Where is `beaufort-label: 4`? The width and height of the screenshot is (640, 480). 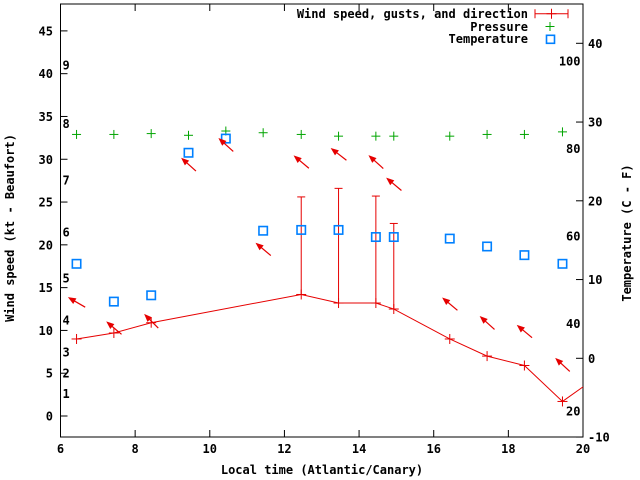 beaufort-label: 4 is located at coordinates (66, 321).